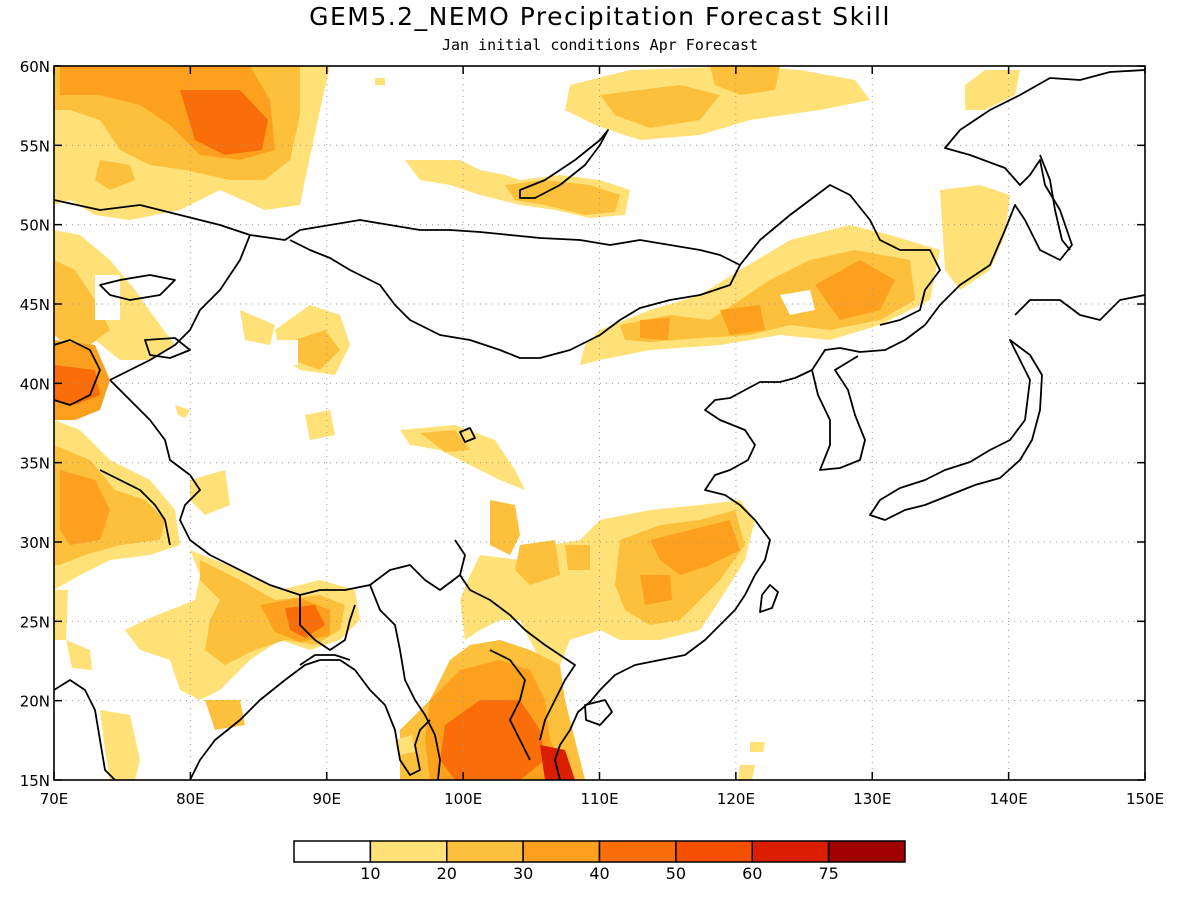  Describe the element at coordinates (736, 799) in the screenshot. I see `lon-tick-label: 120E` at that location.